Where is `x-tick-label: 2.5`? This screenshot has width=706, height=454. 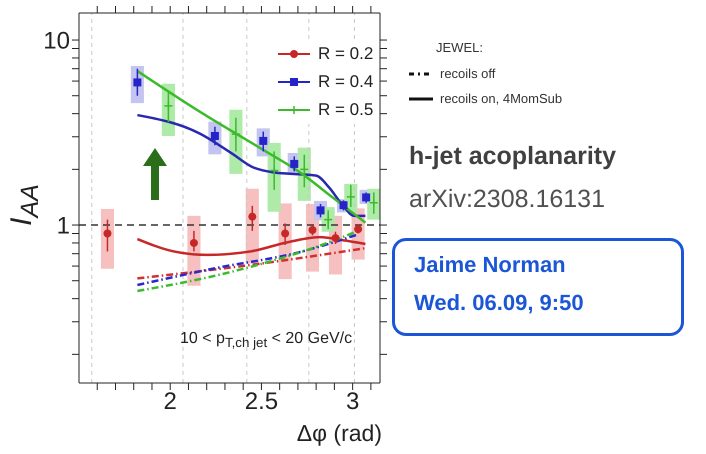 x-tick-label: 2.5 is located at coordinates (261, 402).